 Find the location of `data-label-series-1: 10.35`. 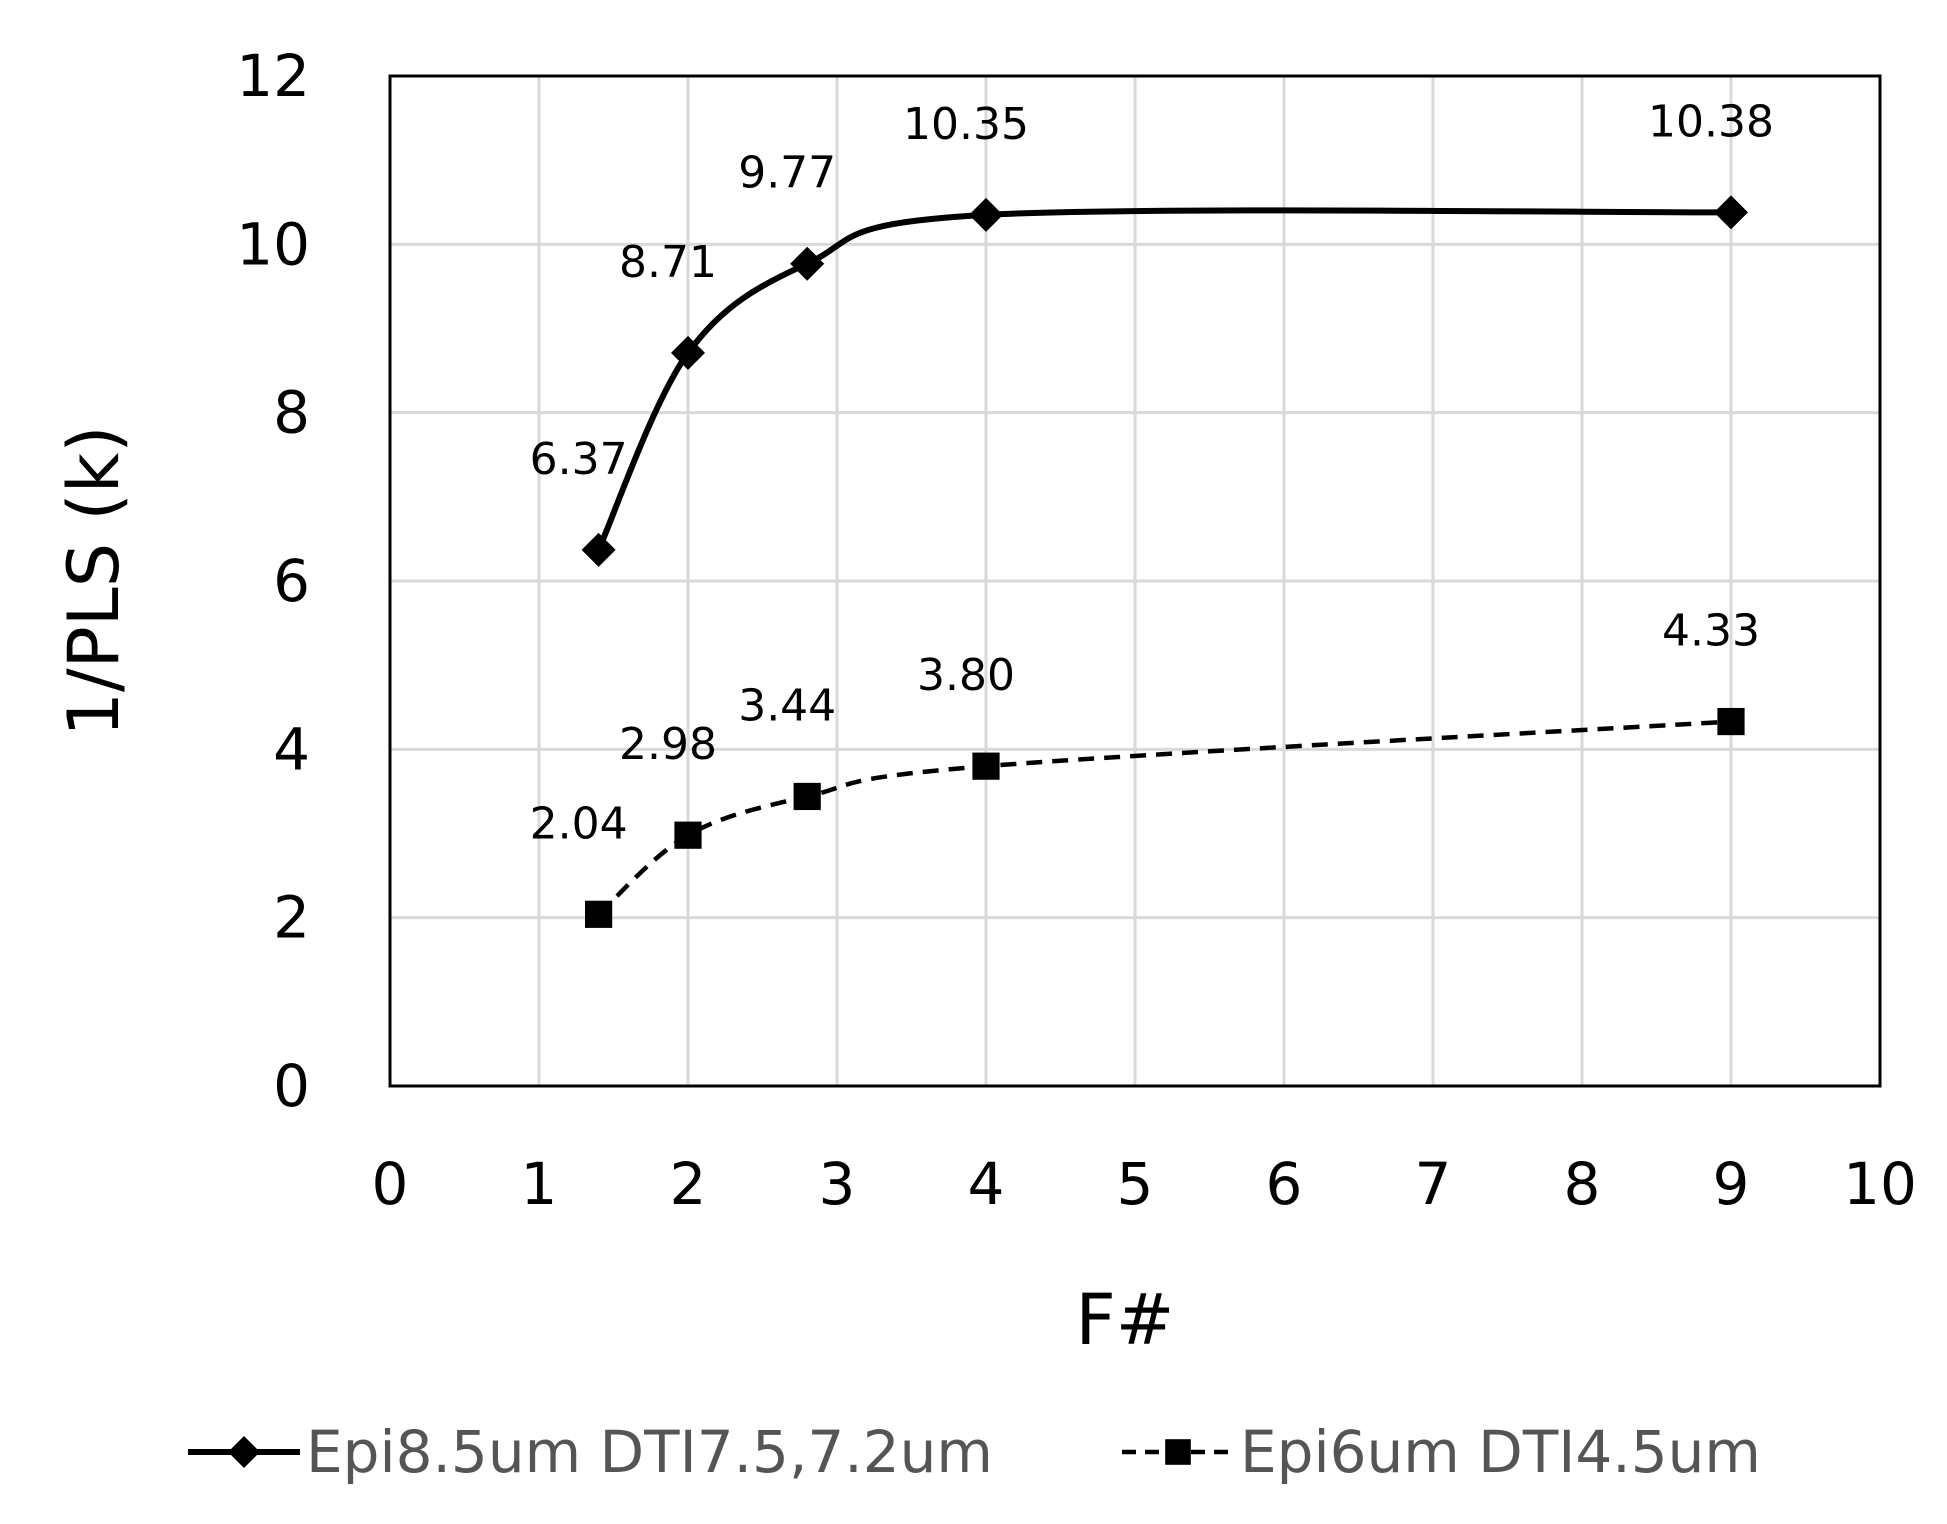

data-label-series-1: 10.35 is located at coordinates (966, 124).